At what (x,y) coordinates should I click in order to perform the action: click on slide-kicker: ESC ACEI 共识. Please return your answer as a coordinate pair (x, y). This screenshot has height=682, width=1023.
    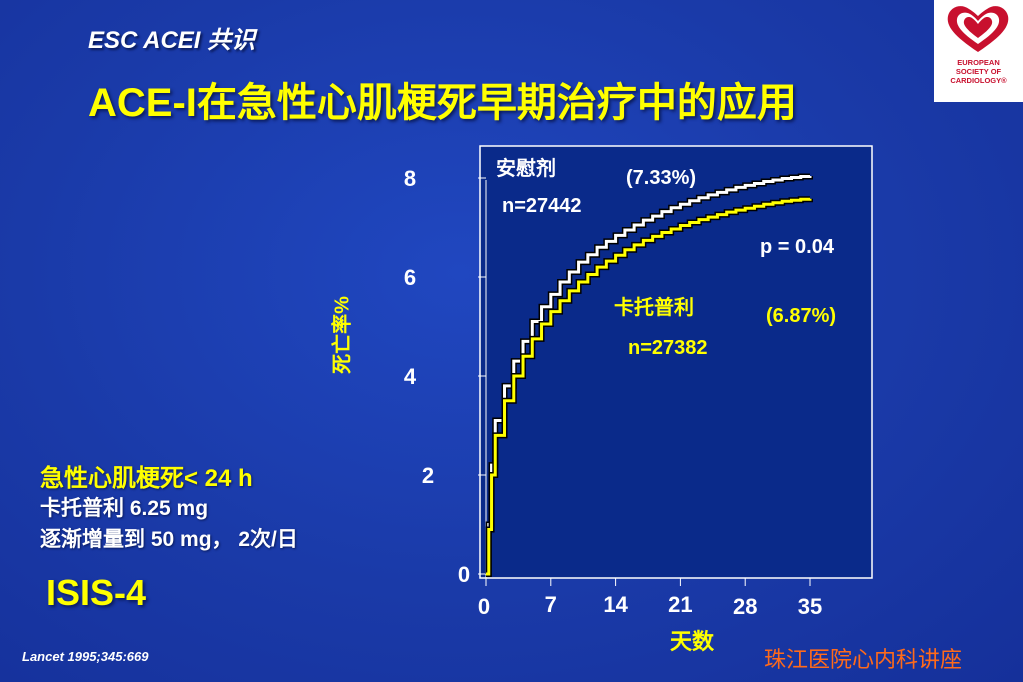
    Looking at the image, I should click on (172, 40).